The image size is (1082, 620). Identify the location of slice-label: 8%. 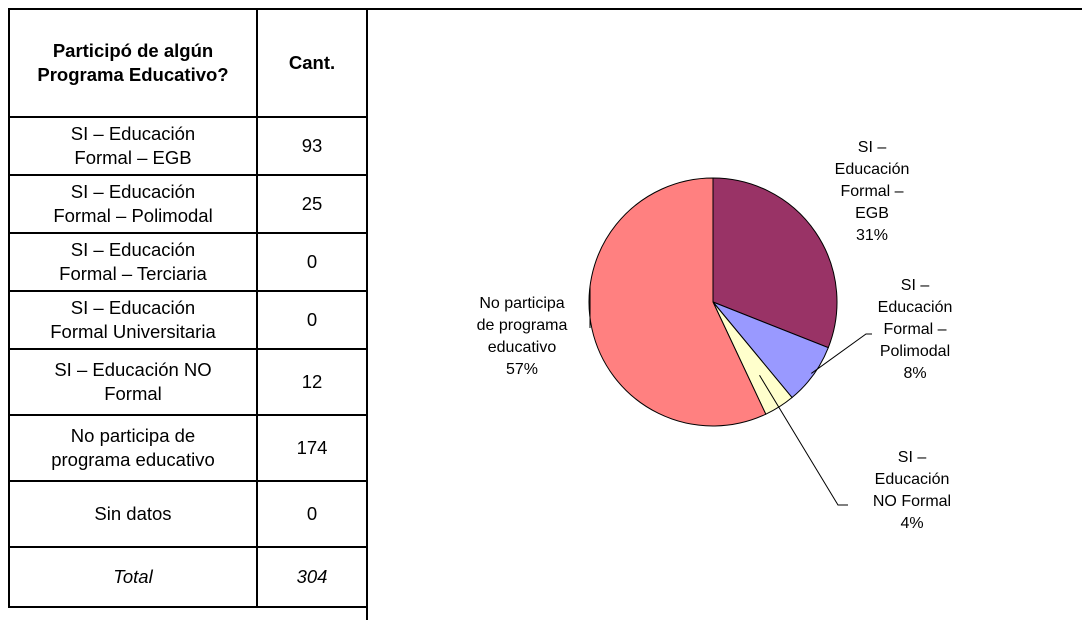
(914, 373).